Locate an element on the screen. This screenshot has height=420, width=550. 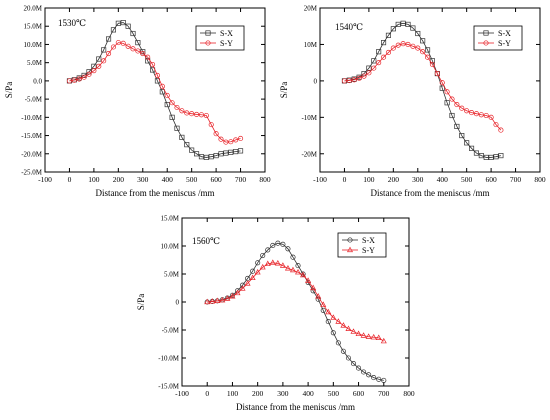
y-tick-label: 20M is located at coordinates (311, 9).